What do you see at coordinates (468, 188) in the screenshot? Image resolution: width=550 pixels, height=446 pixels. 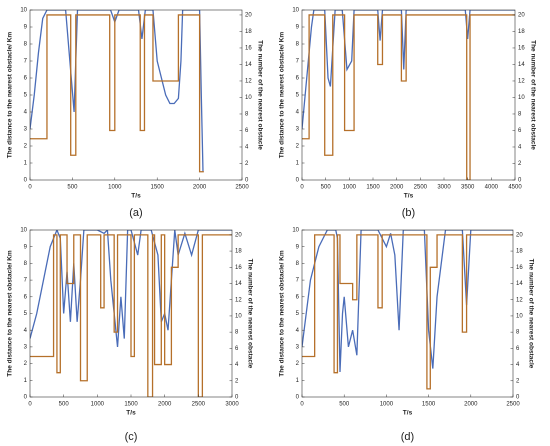 I see `x-tick-label: 3500` at bounding box center [468, 188].